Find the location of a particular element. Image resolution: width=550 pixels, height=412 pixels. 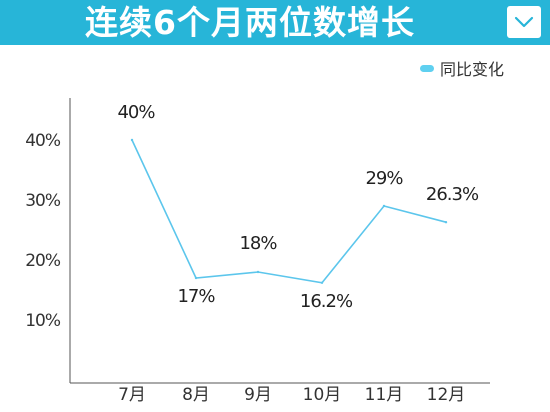

chart-title: 连续6个月两位数增长 is located at coordinates (250, 22).